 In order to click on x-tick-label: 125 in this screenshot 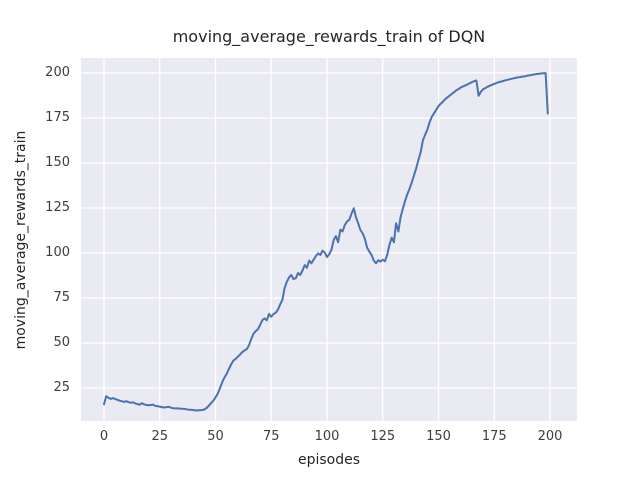, I will do `click(383, 436)`.